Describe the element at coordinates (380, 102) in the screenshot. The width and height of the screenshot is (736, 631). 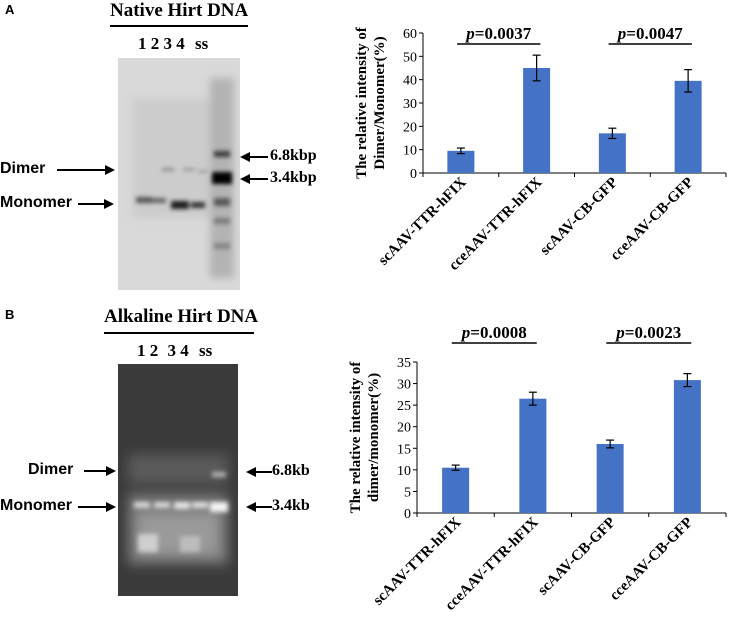
I see `y-axis-label-line: Dimer/Monomer(%)` at that location.